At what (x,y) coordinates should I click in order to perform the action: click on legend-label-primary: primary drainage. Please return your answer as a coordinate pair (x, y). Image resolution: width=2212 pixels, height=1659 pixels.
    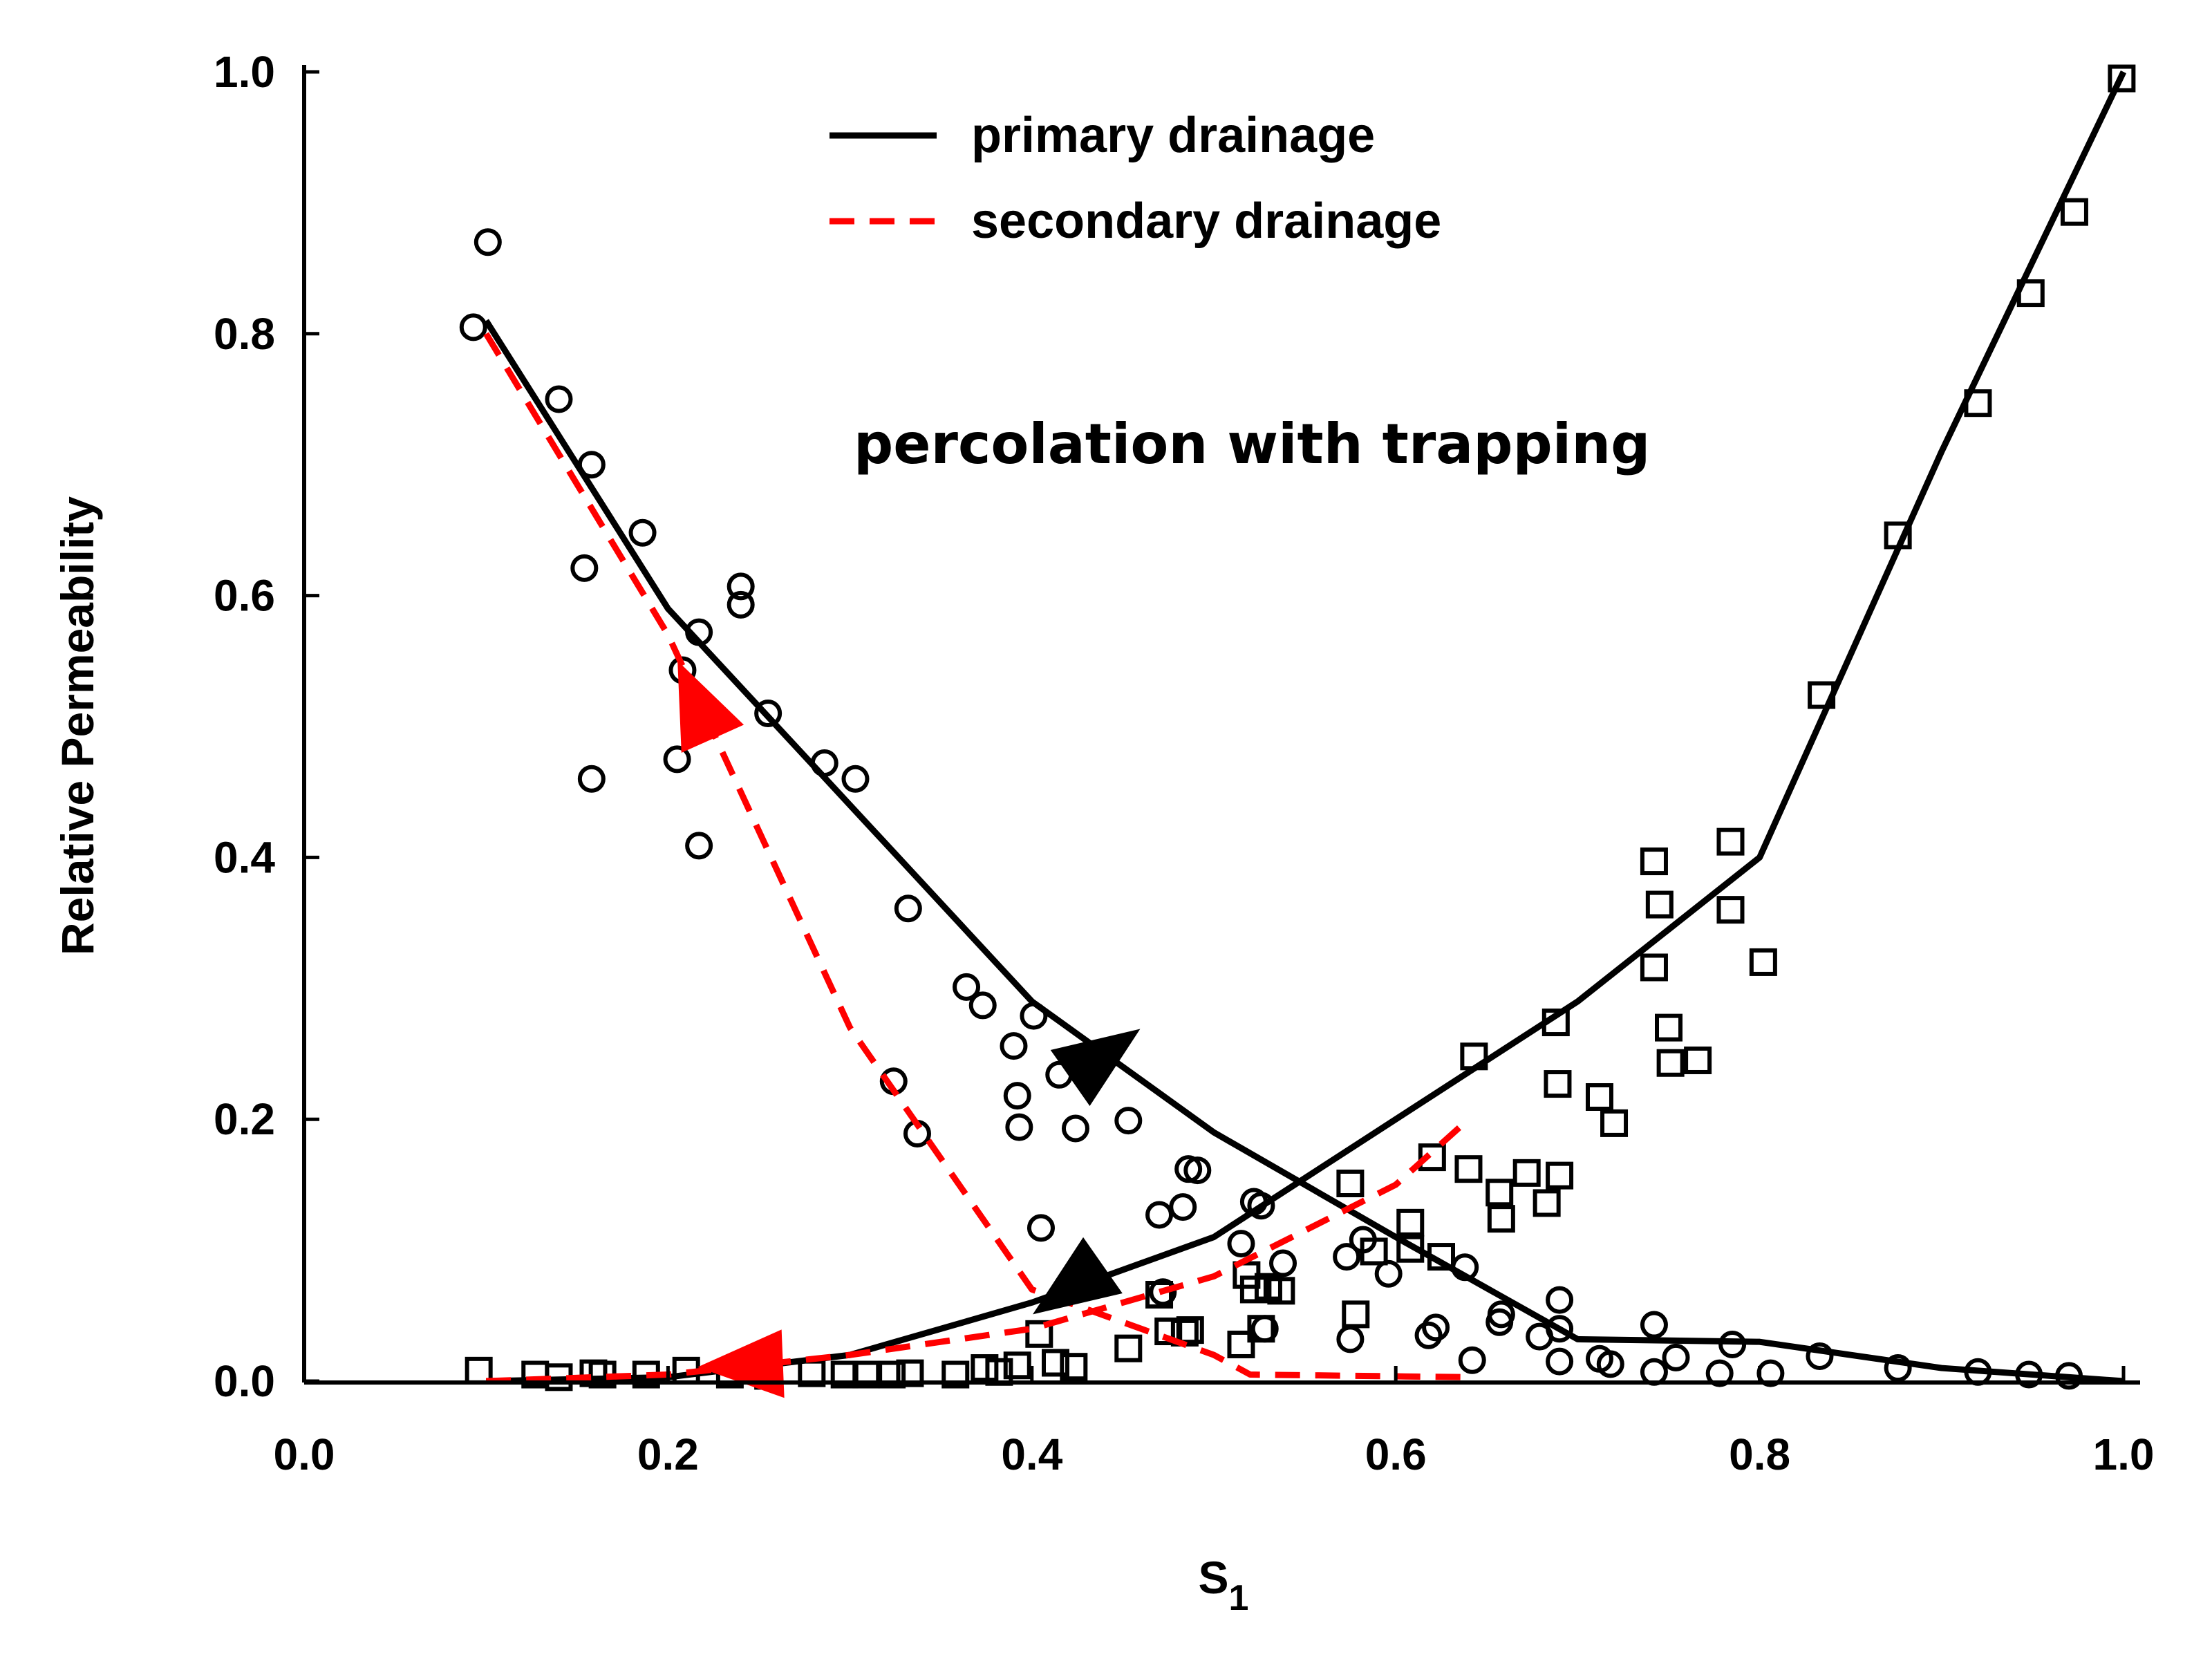
    Looking at the image, I should click on (1173, 135).